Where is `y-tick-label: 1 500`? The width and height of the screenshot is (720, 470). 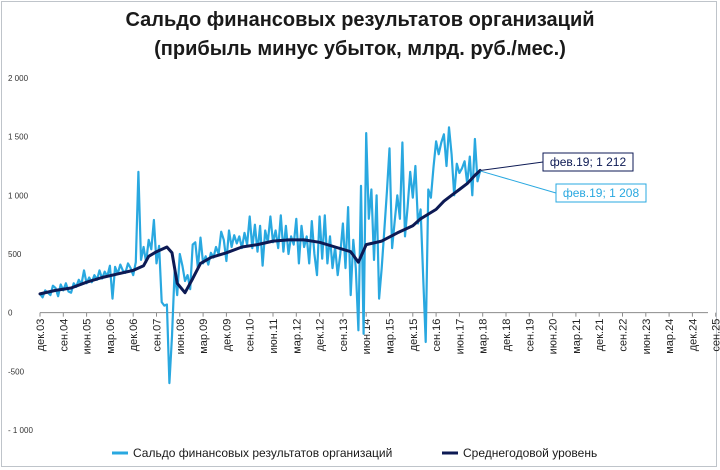 y-tick-label: 1 500 is located at coordinates (18, 137).